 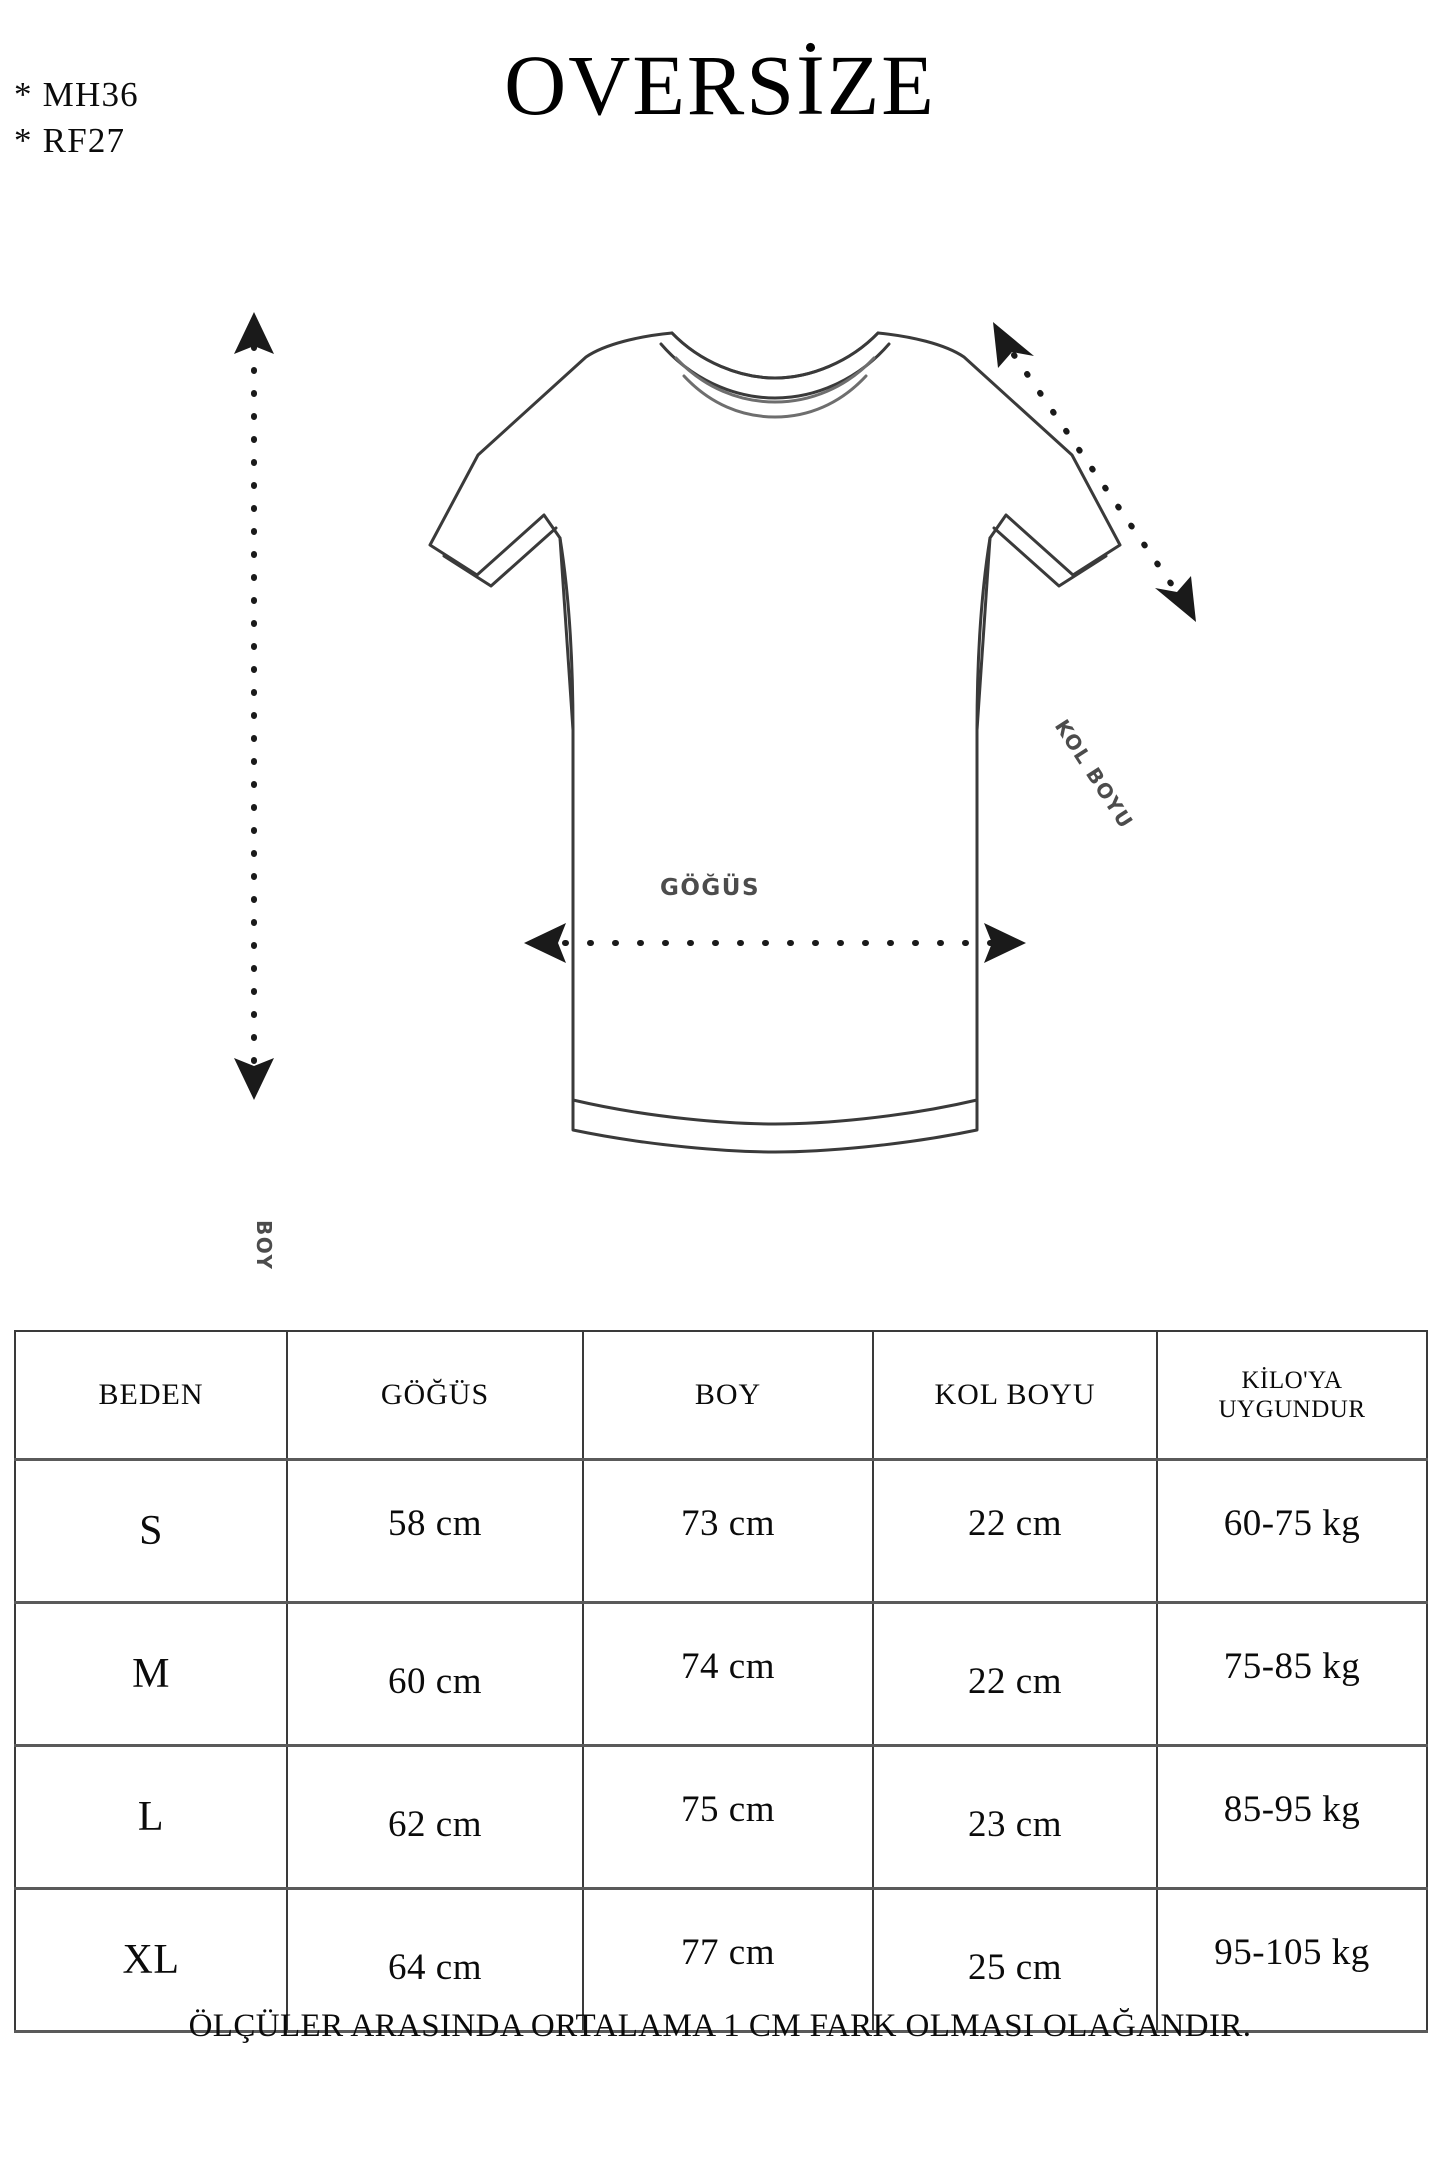 I want to click on chest-label: GÖĞÜS, so click(x=710, y=888).